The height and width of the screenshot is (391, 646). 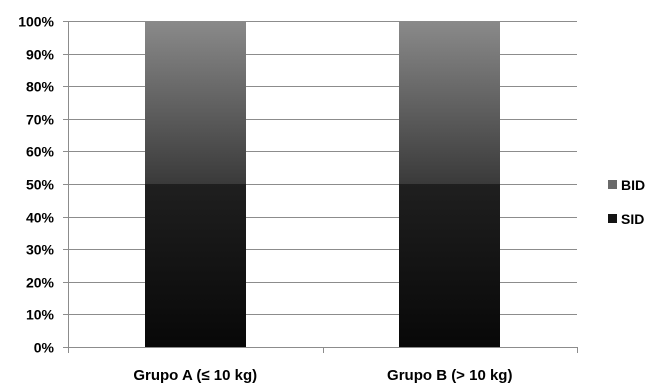 I want to click on y-tick-label: 50%, so click(x=40, y=185).